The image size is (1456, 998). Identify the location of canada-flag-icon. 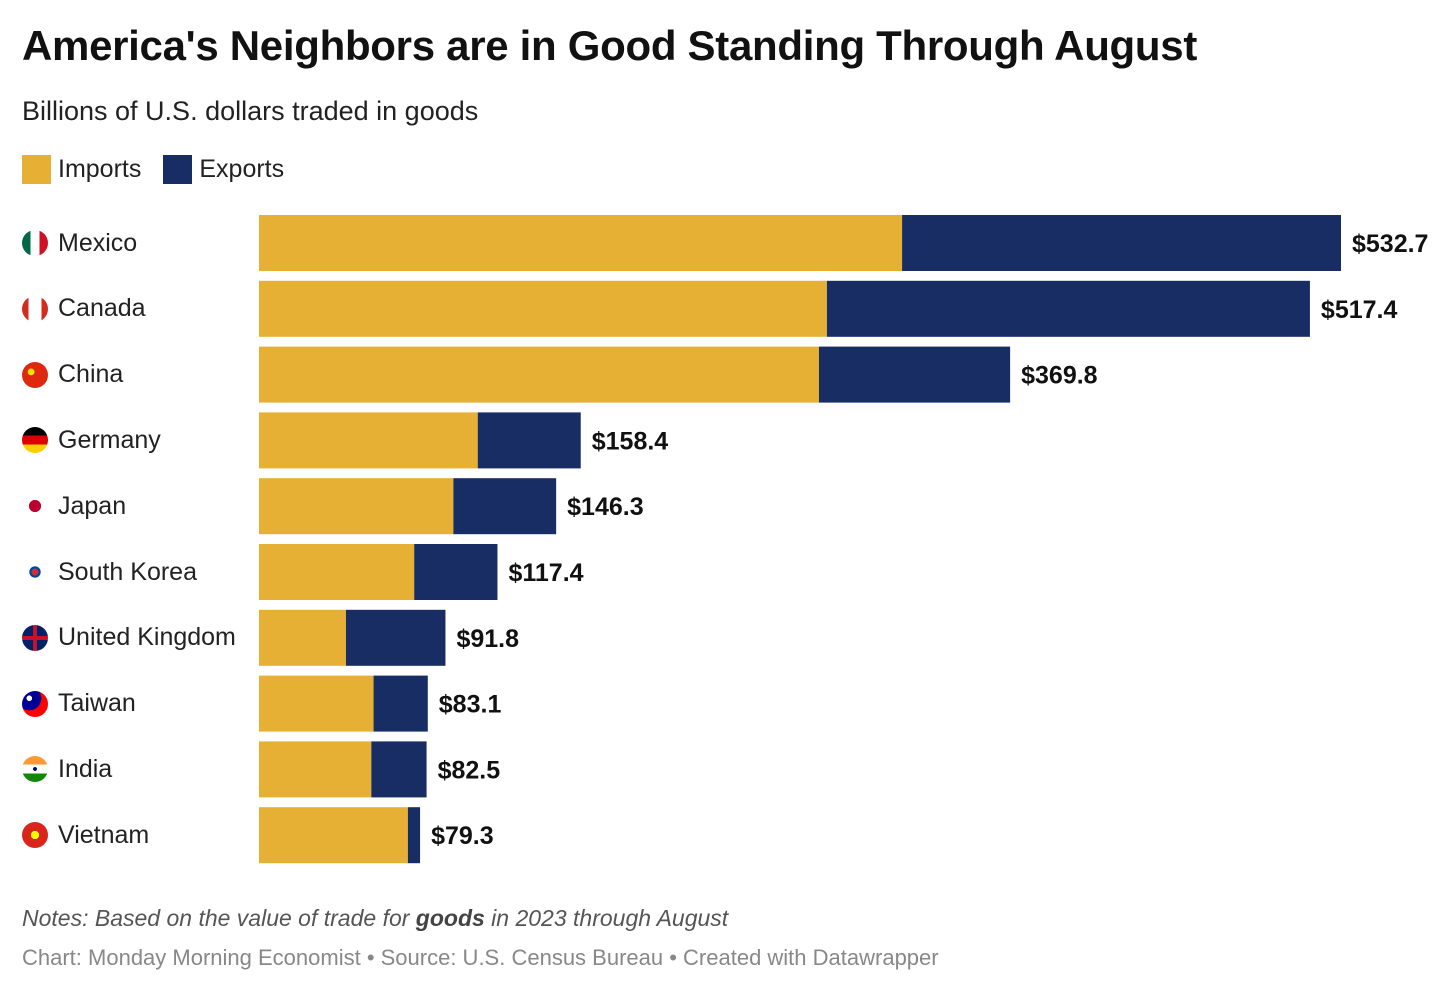
(35, 308).